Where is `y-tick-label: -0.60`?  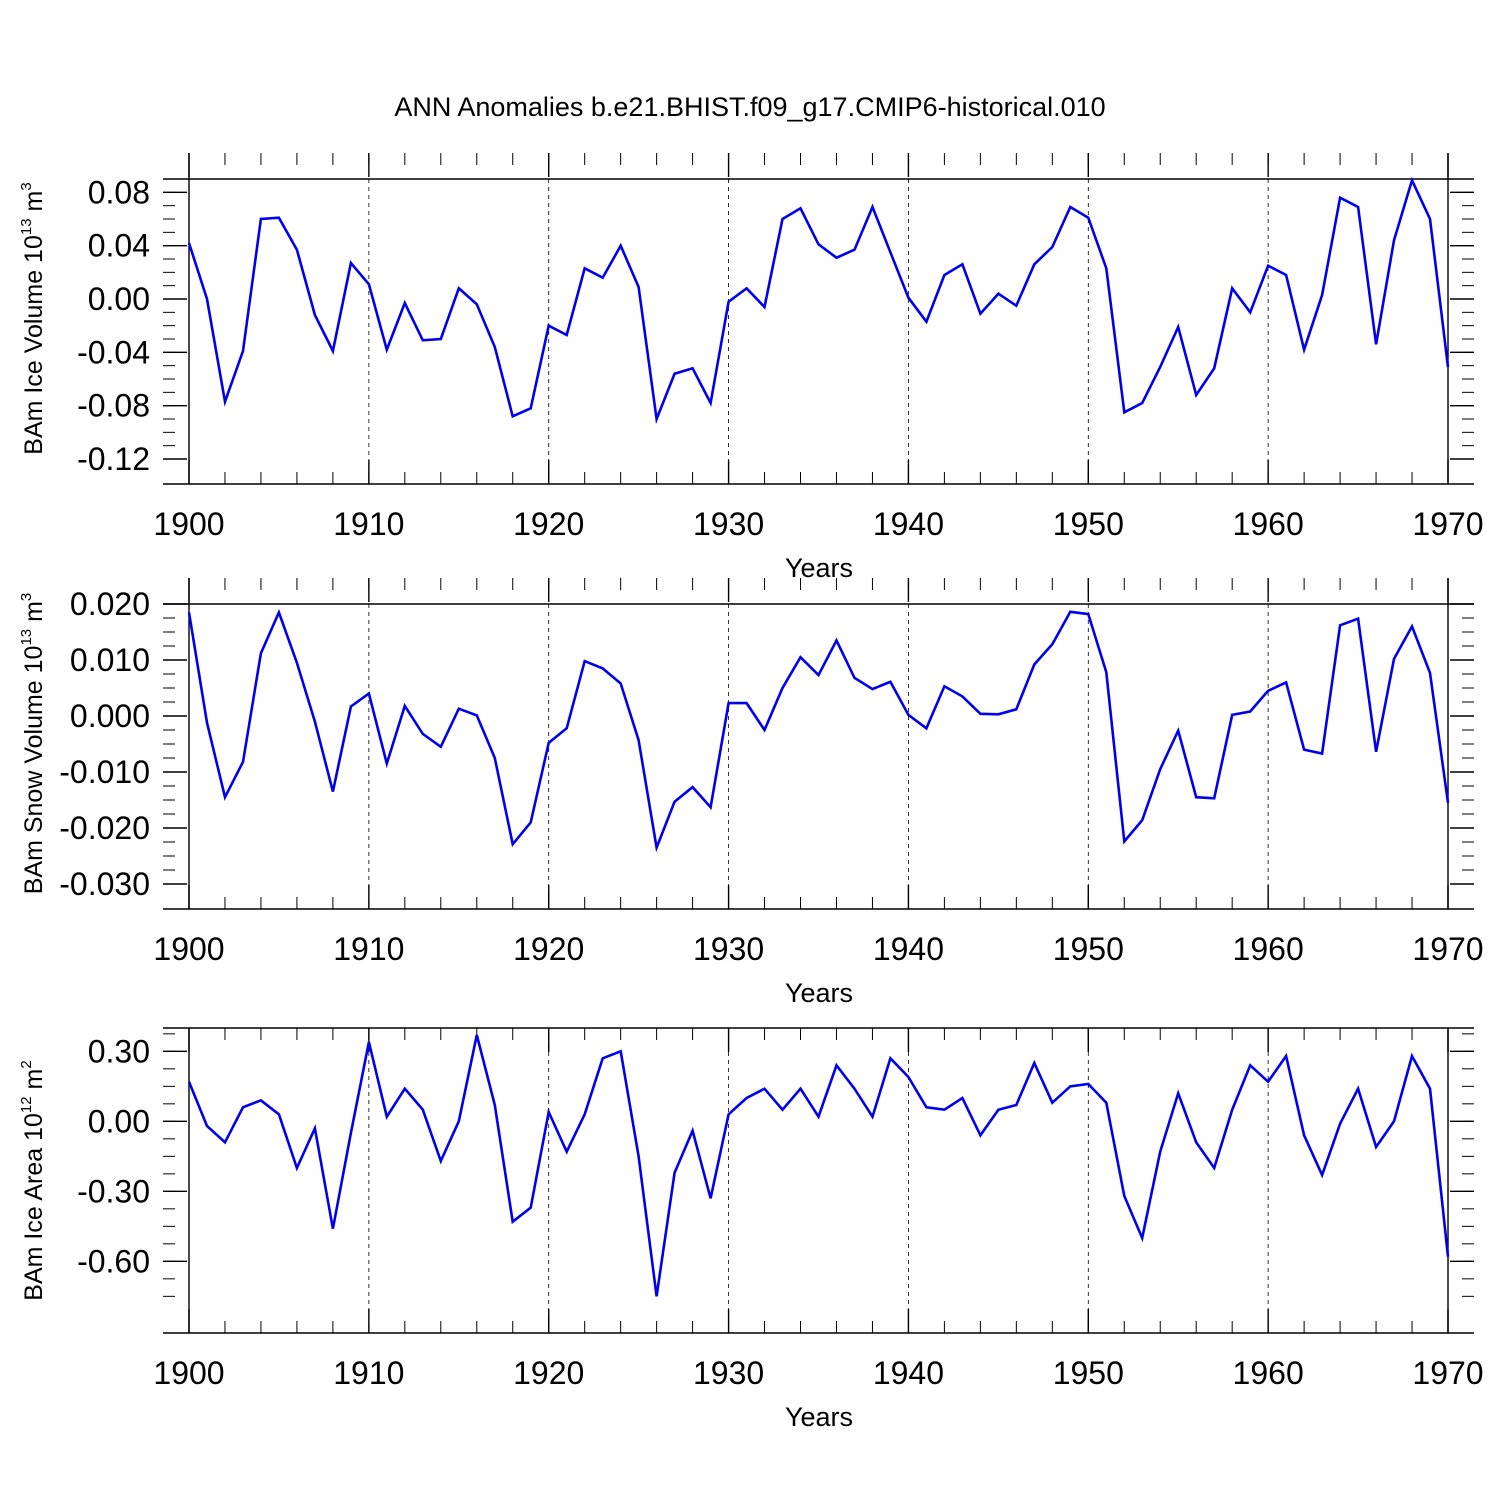 y-tick-label: -0.60 is located at coordinates (113, 1261).